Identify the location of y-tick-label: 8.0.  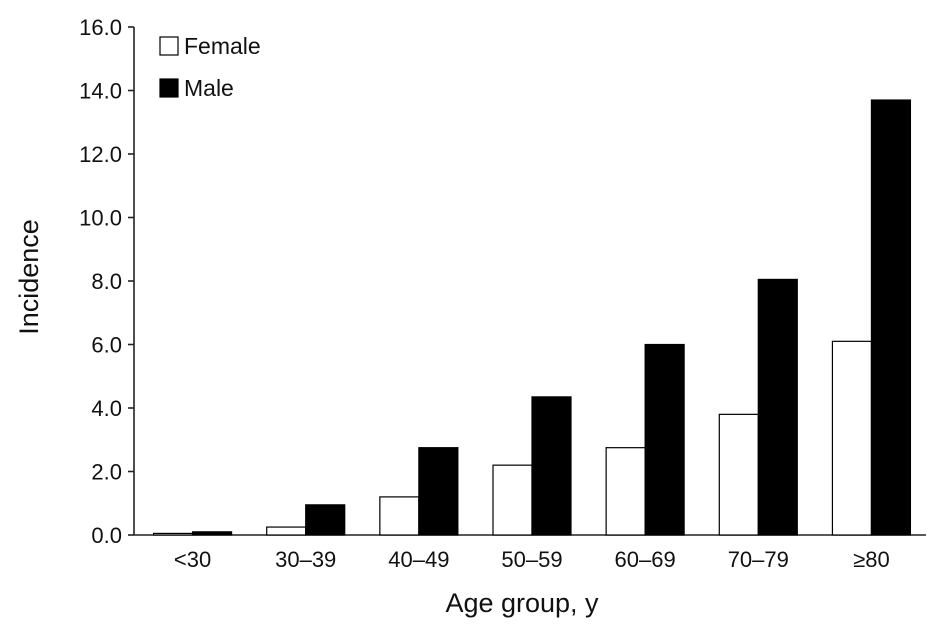
(106, 281).